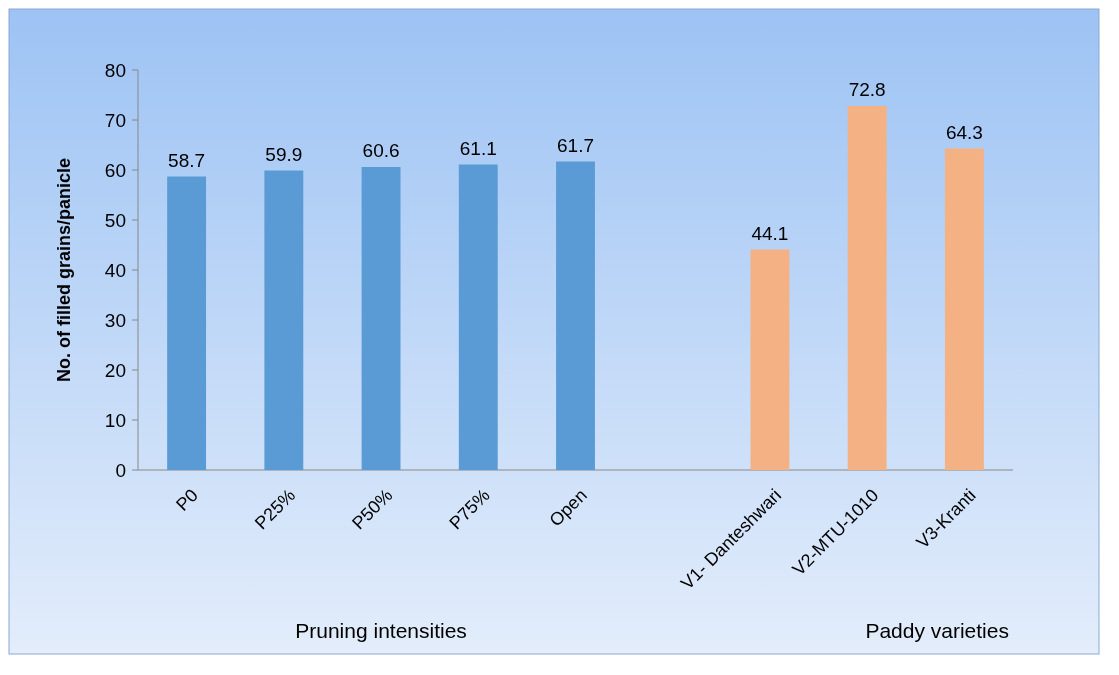 This screenshot has width=1119, height=675. Describe the element at coordinates (187, 500) in the screenshot. I see `x-tick-label: P0` at that location.